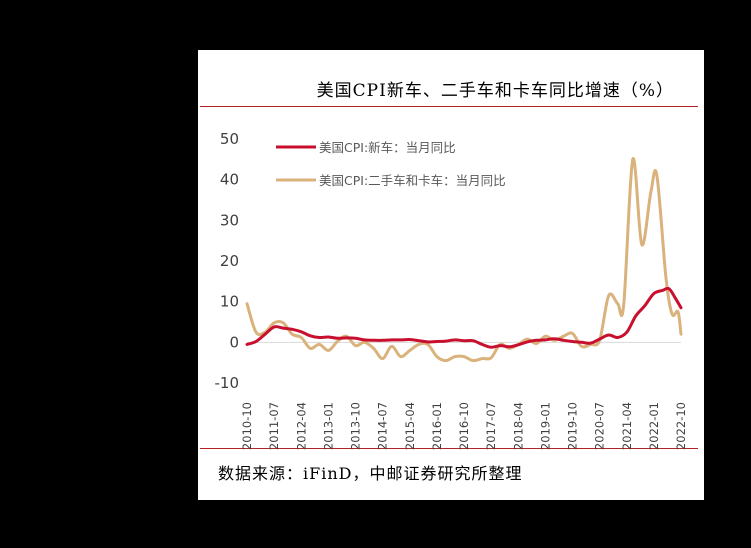 This screenshot has height=548, width=751. Describe the element at coordinates (654, 426) in the screenshot. I see `x-tick-label: 2022-01` at that location.